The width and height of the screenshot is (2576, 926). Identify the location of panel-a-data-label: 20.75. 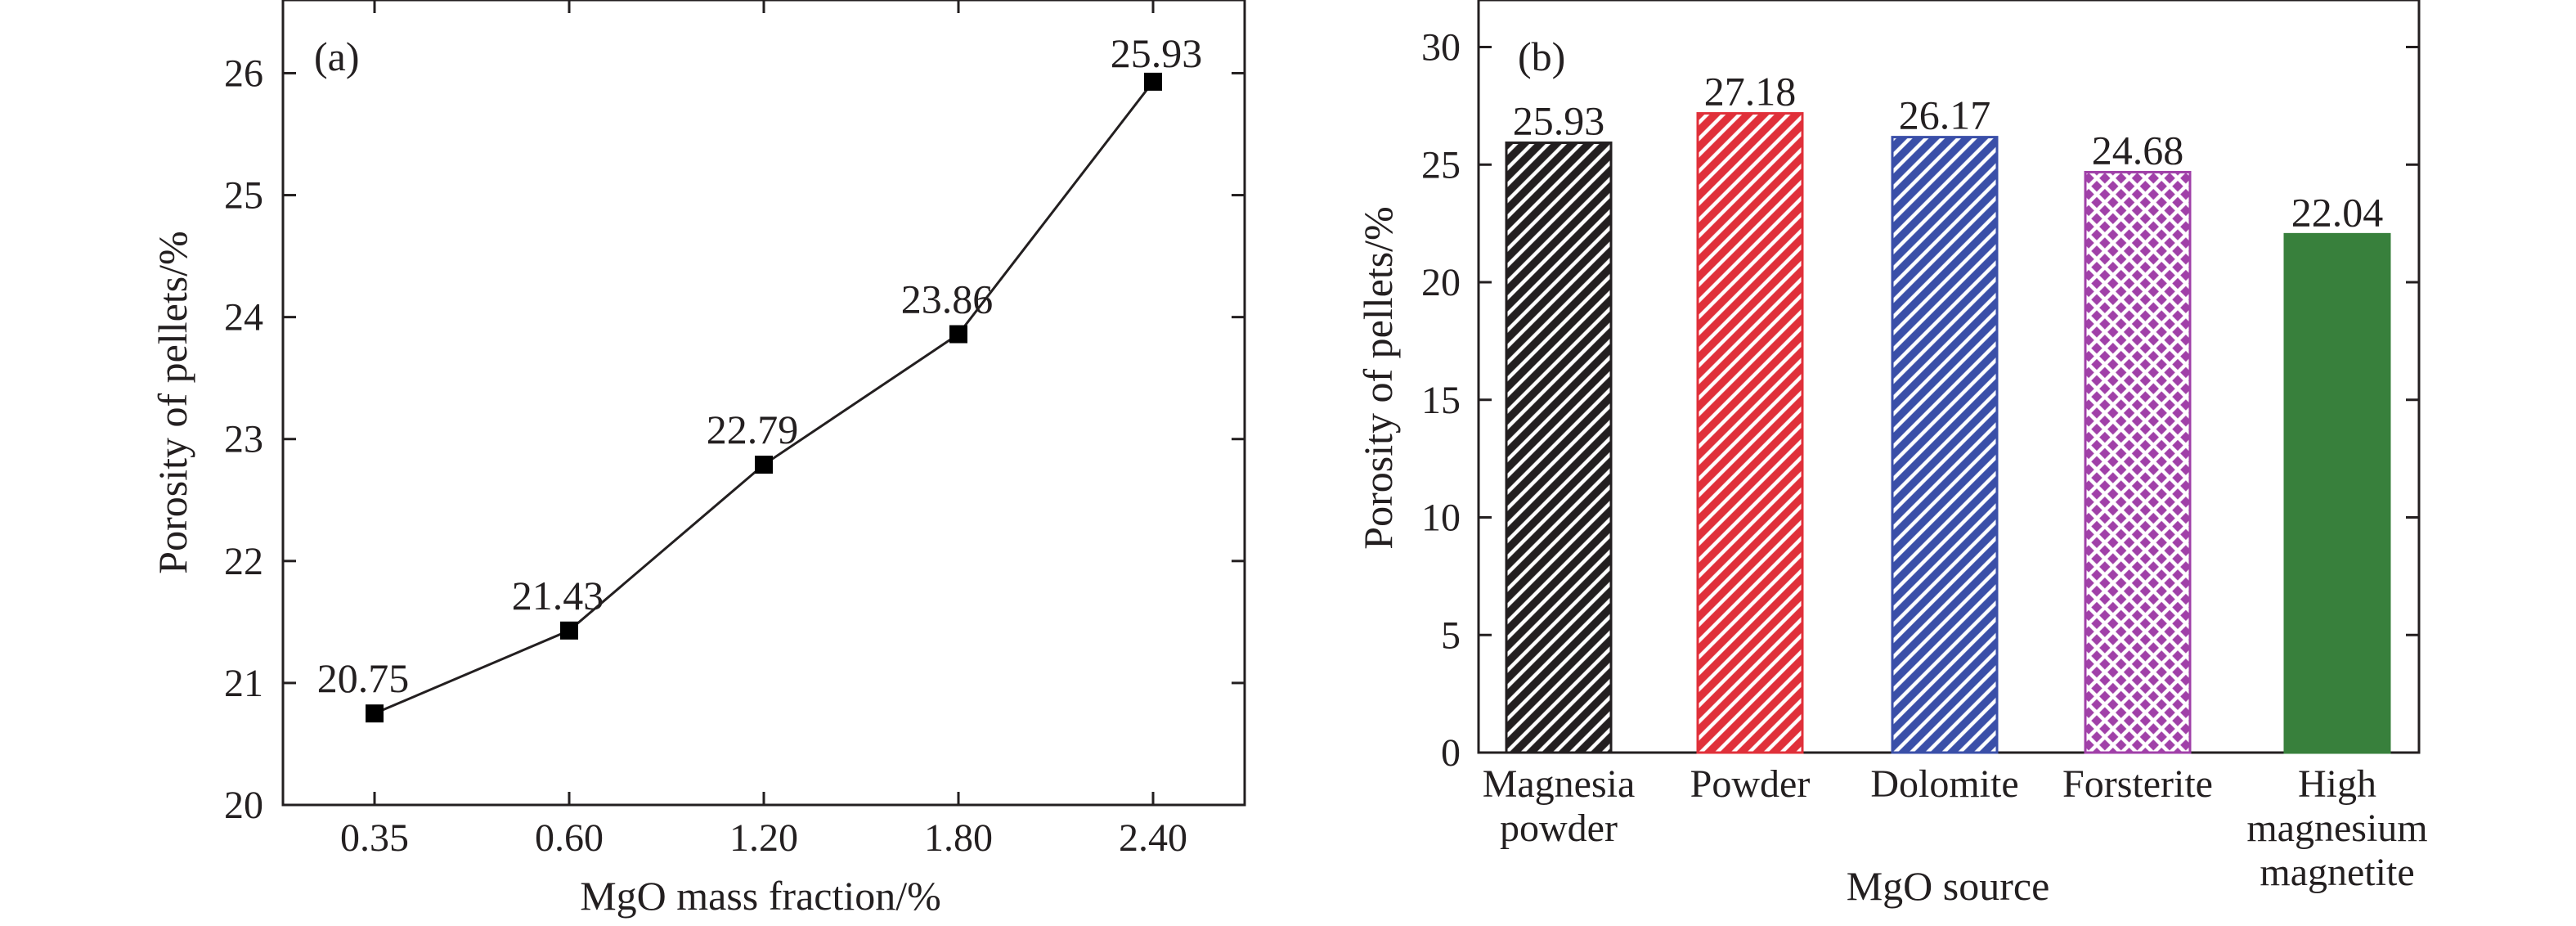
(363, 678).